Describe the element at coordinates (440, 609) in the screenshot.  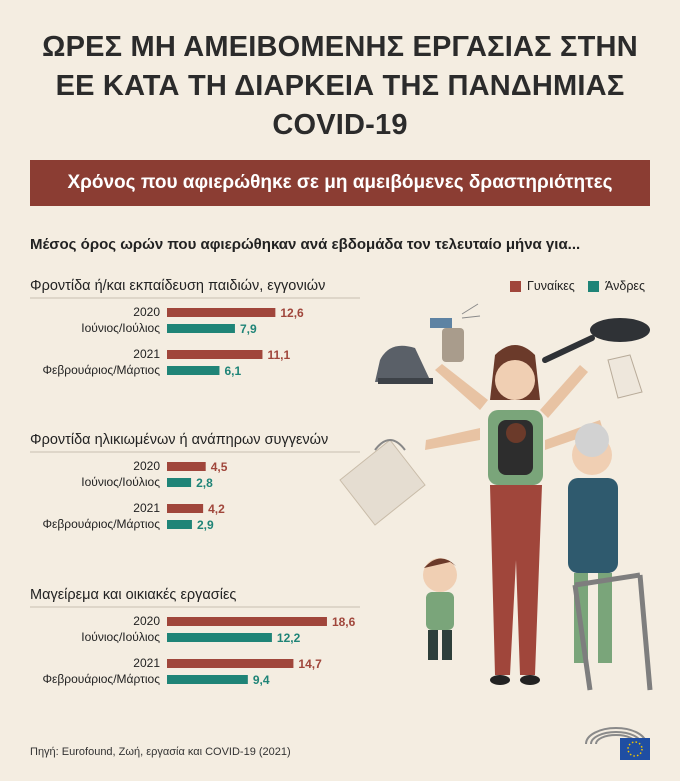
I see `child-figure` at that location.